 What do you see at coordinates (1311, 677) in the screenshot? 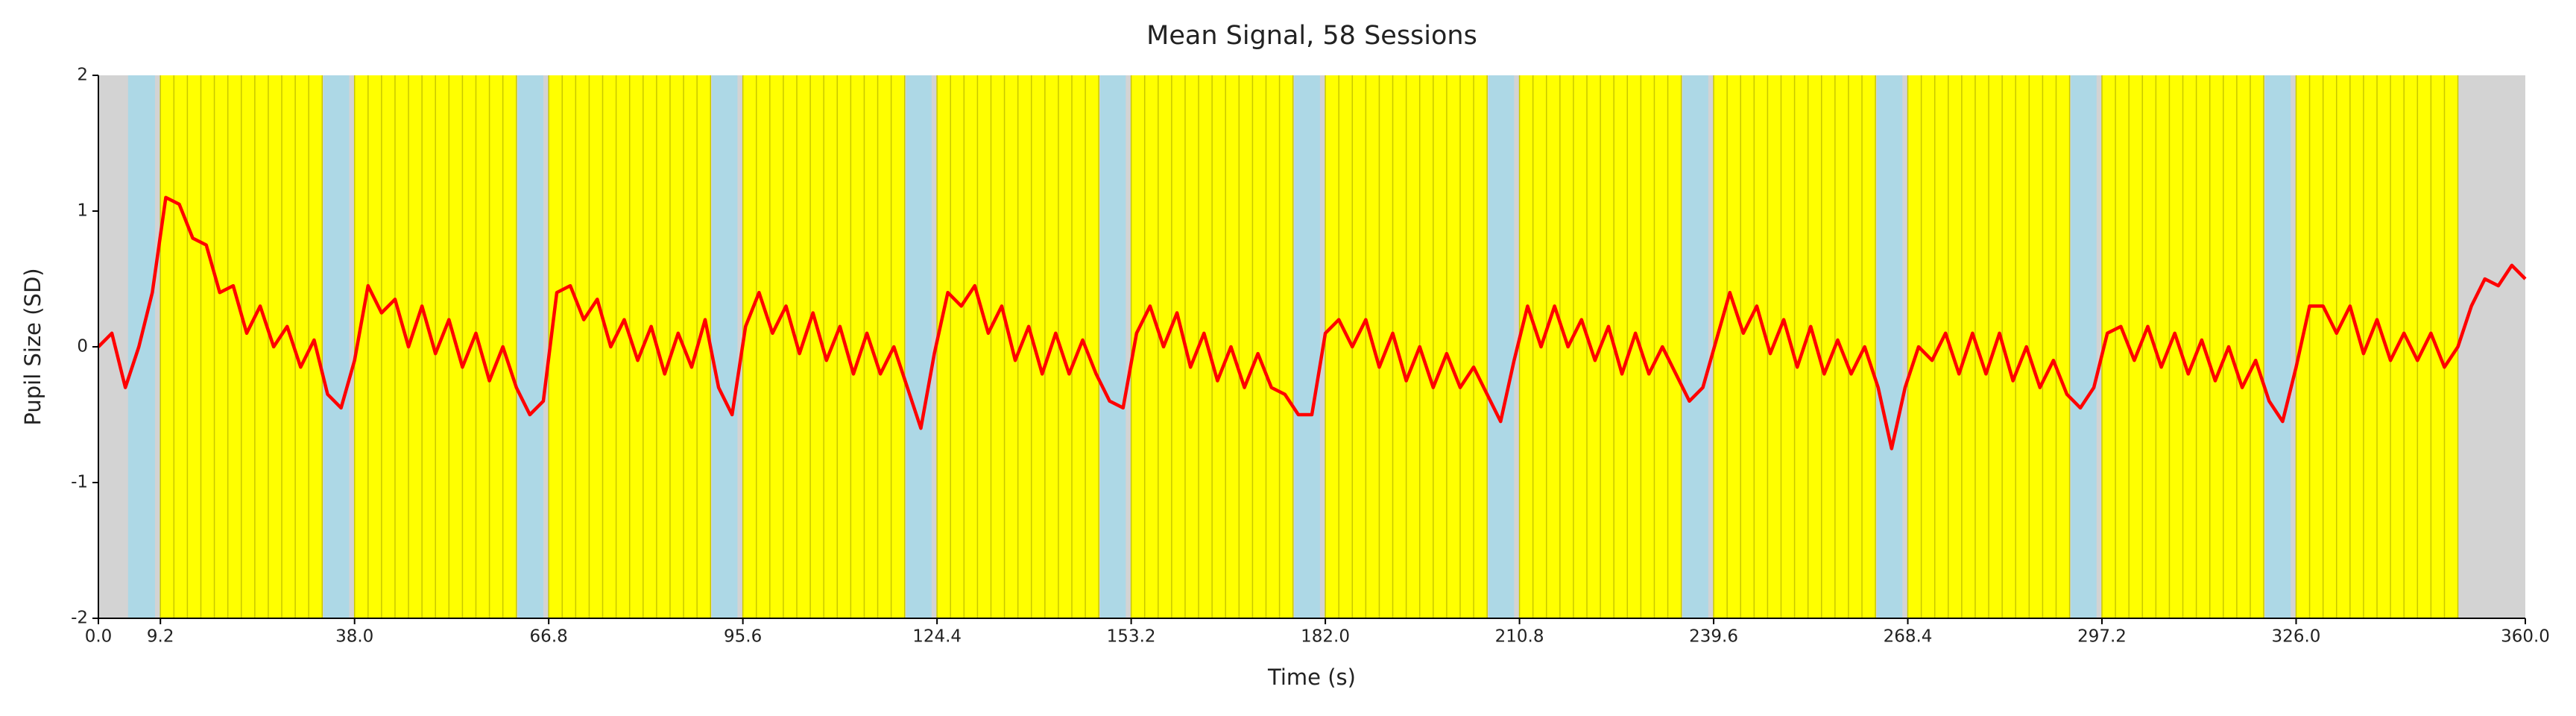
I see `x-axis-label: Time (s)` at bounding box center [1311, 677].